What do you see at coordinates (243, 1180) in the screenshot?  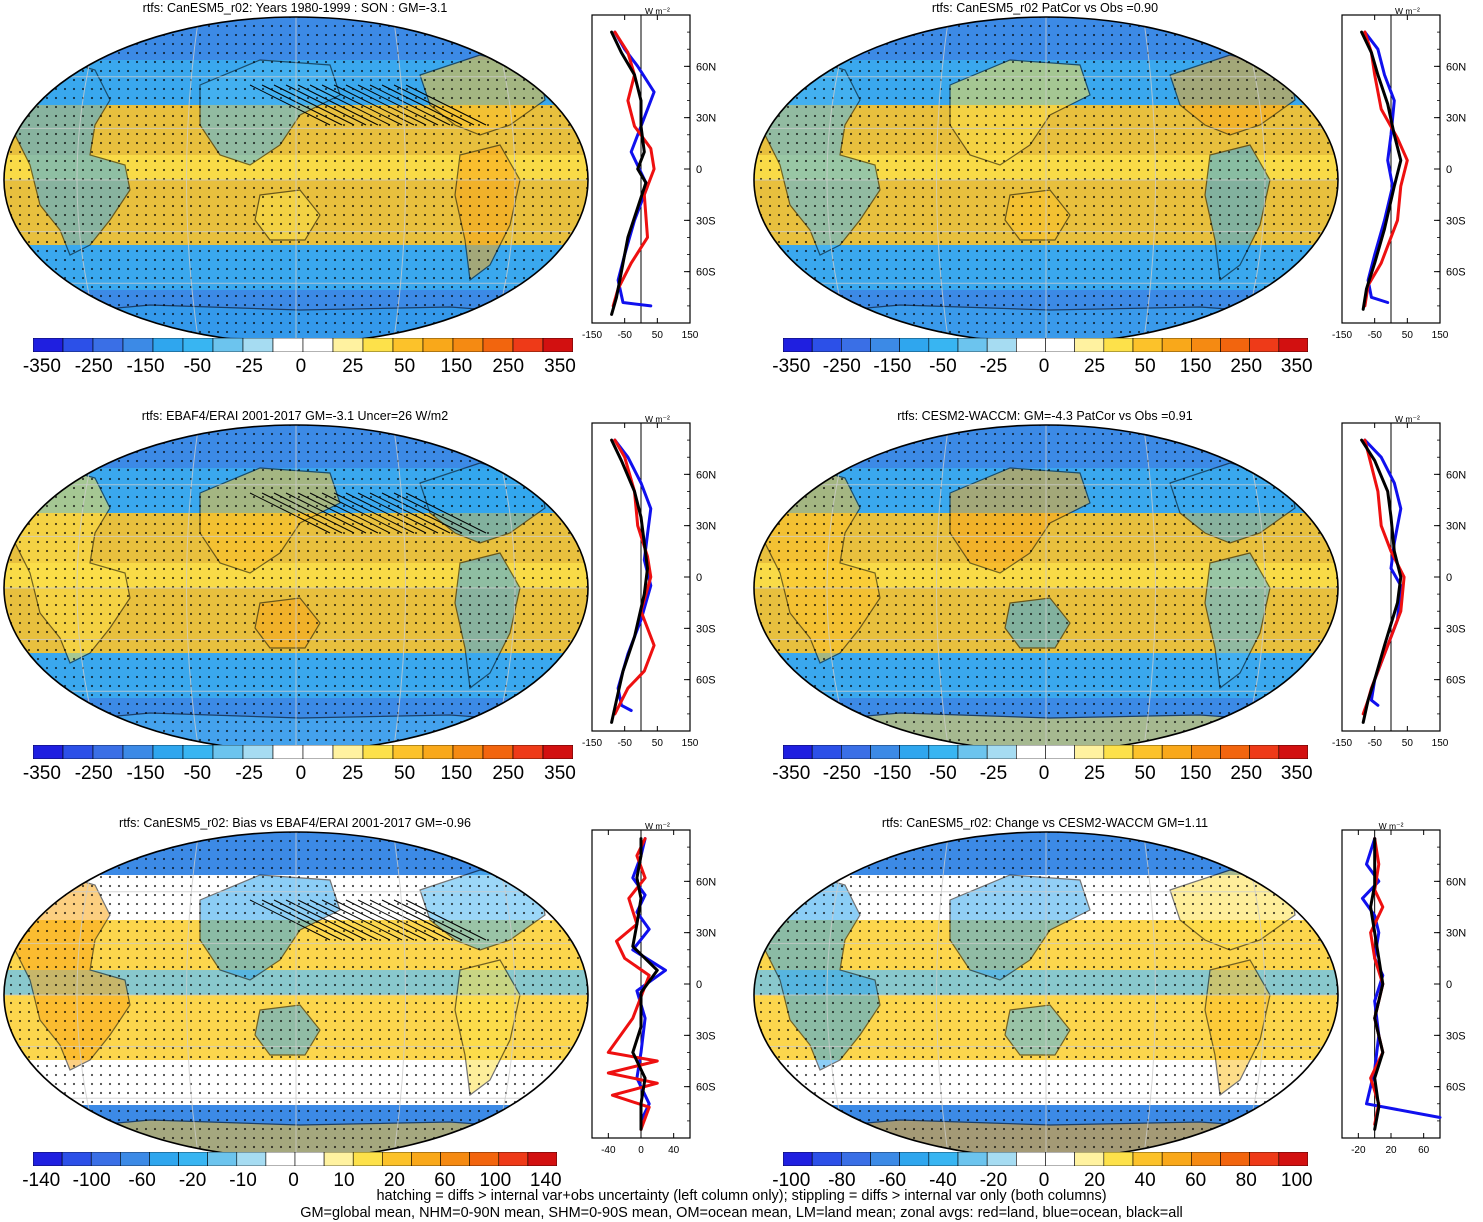 I see `colorbar-label: -10` at bounding box center [243, 1180].